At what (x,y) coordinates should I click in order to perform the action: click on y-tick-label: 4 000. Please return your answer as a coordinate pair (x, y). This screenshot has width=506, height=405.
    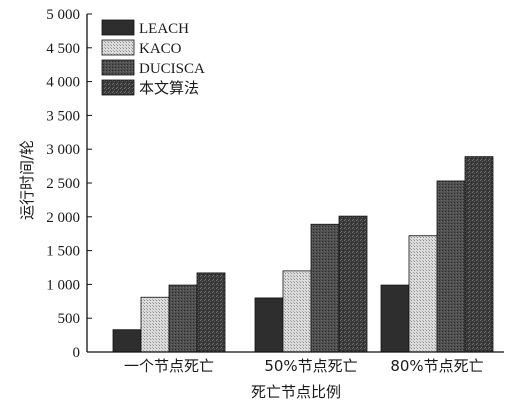
    Looking at the image, I should click on (63, 83).